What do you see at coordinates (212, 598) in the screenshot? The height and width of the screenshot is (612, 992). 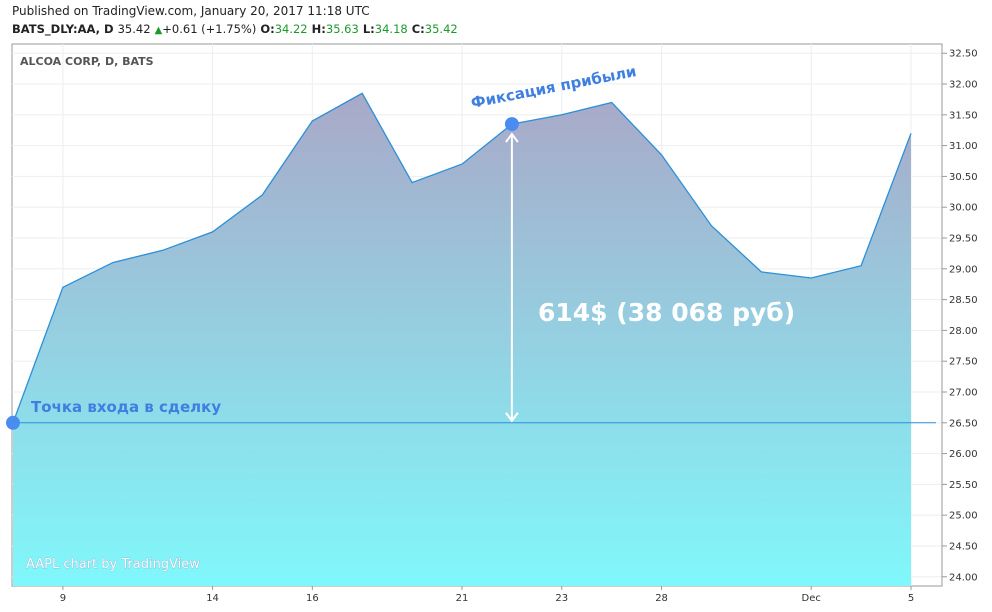 I see `x-tick-label: 14` at bounding box center [212, 598].